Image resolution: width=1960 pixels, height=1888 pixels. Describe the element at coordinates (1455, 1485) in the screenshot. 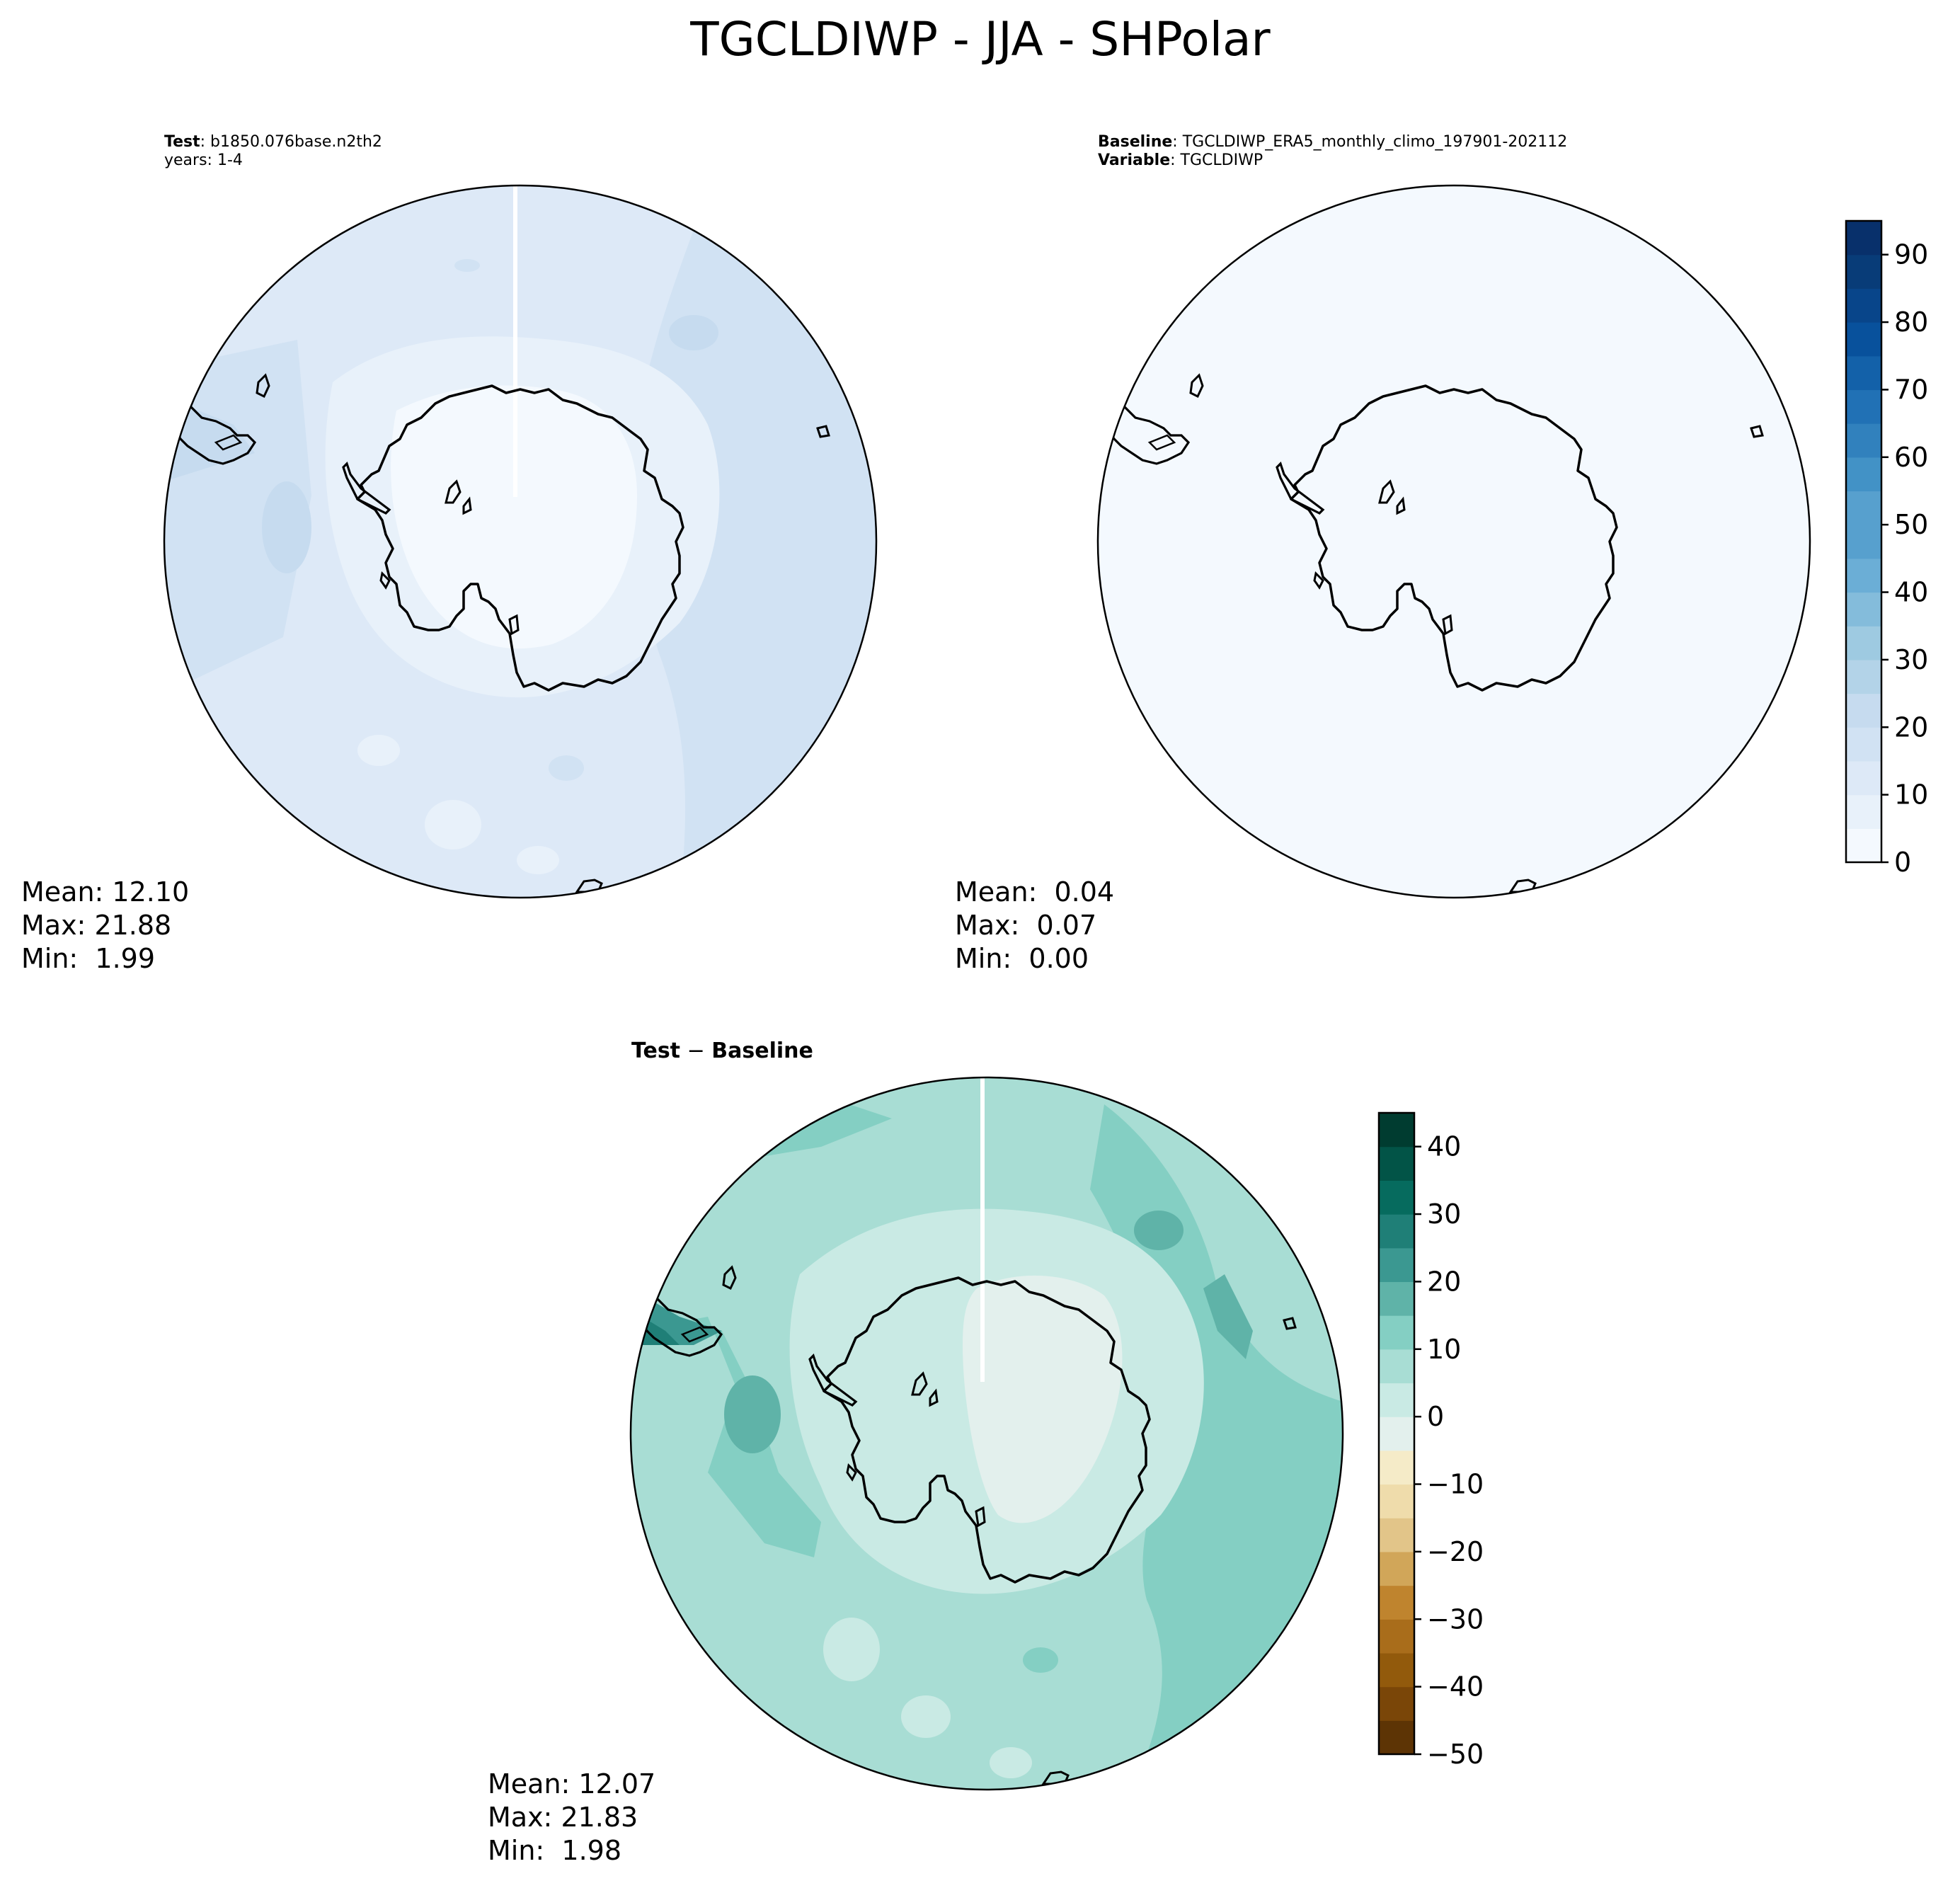

I see `colorbar-tick-label: −10` at that location.